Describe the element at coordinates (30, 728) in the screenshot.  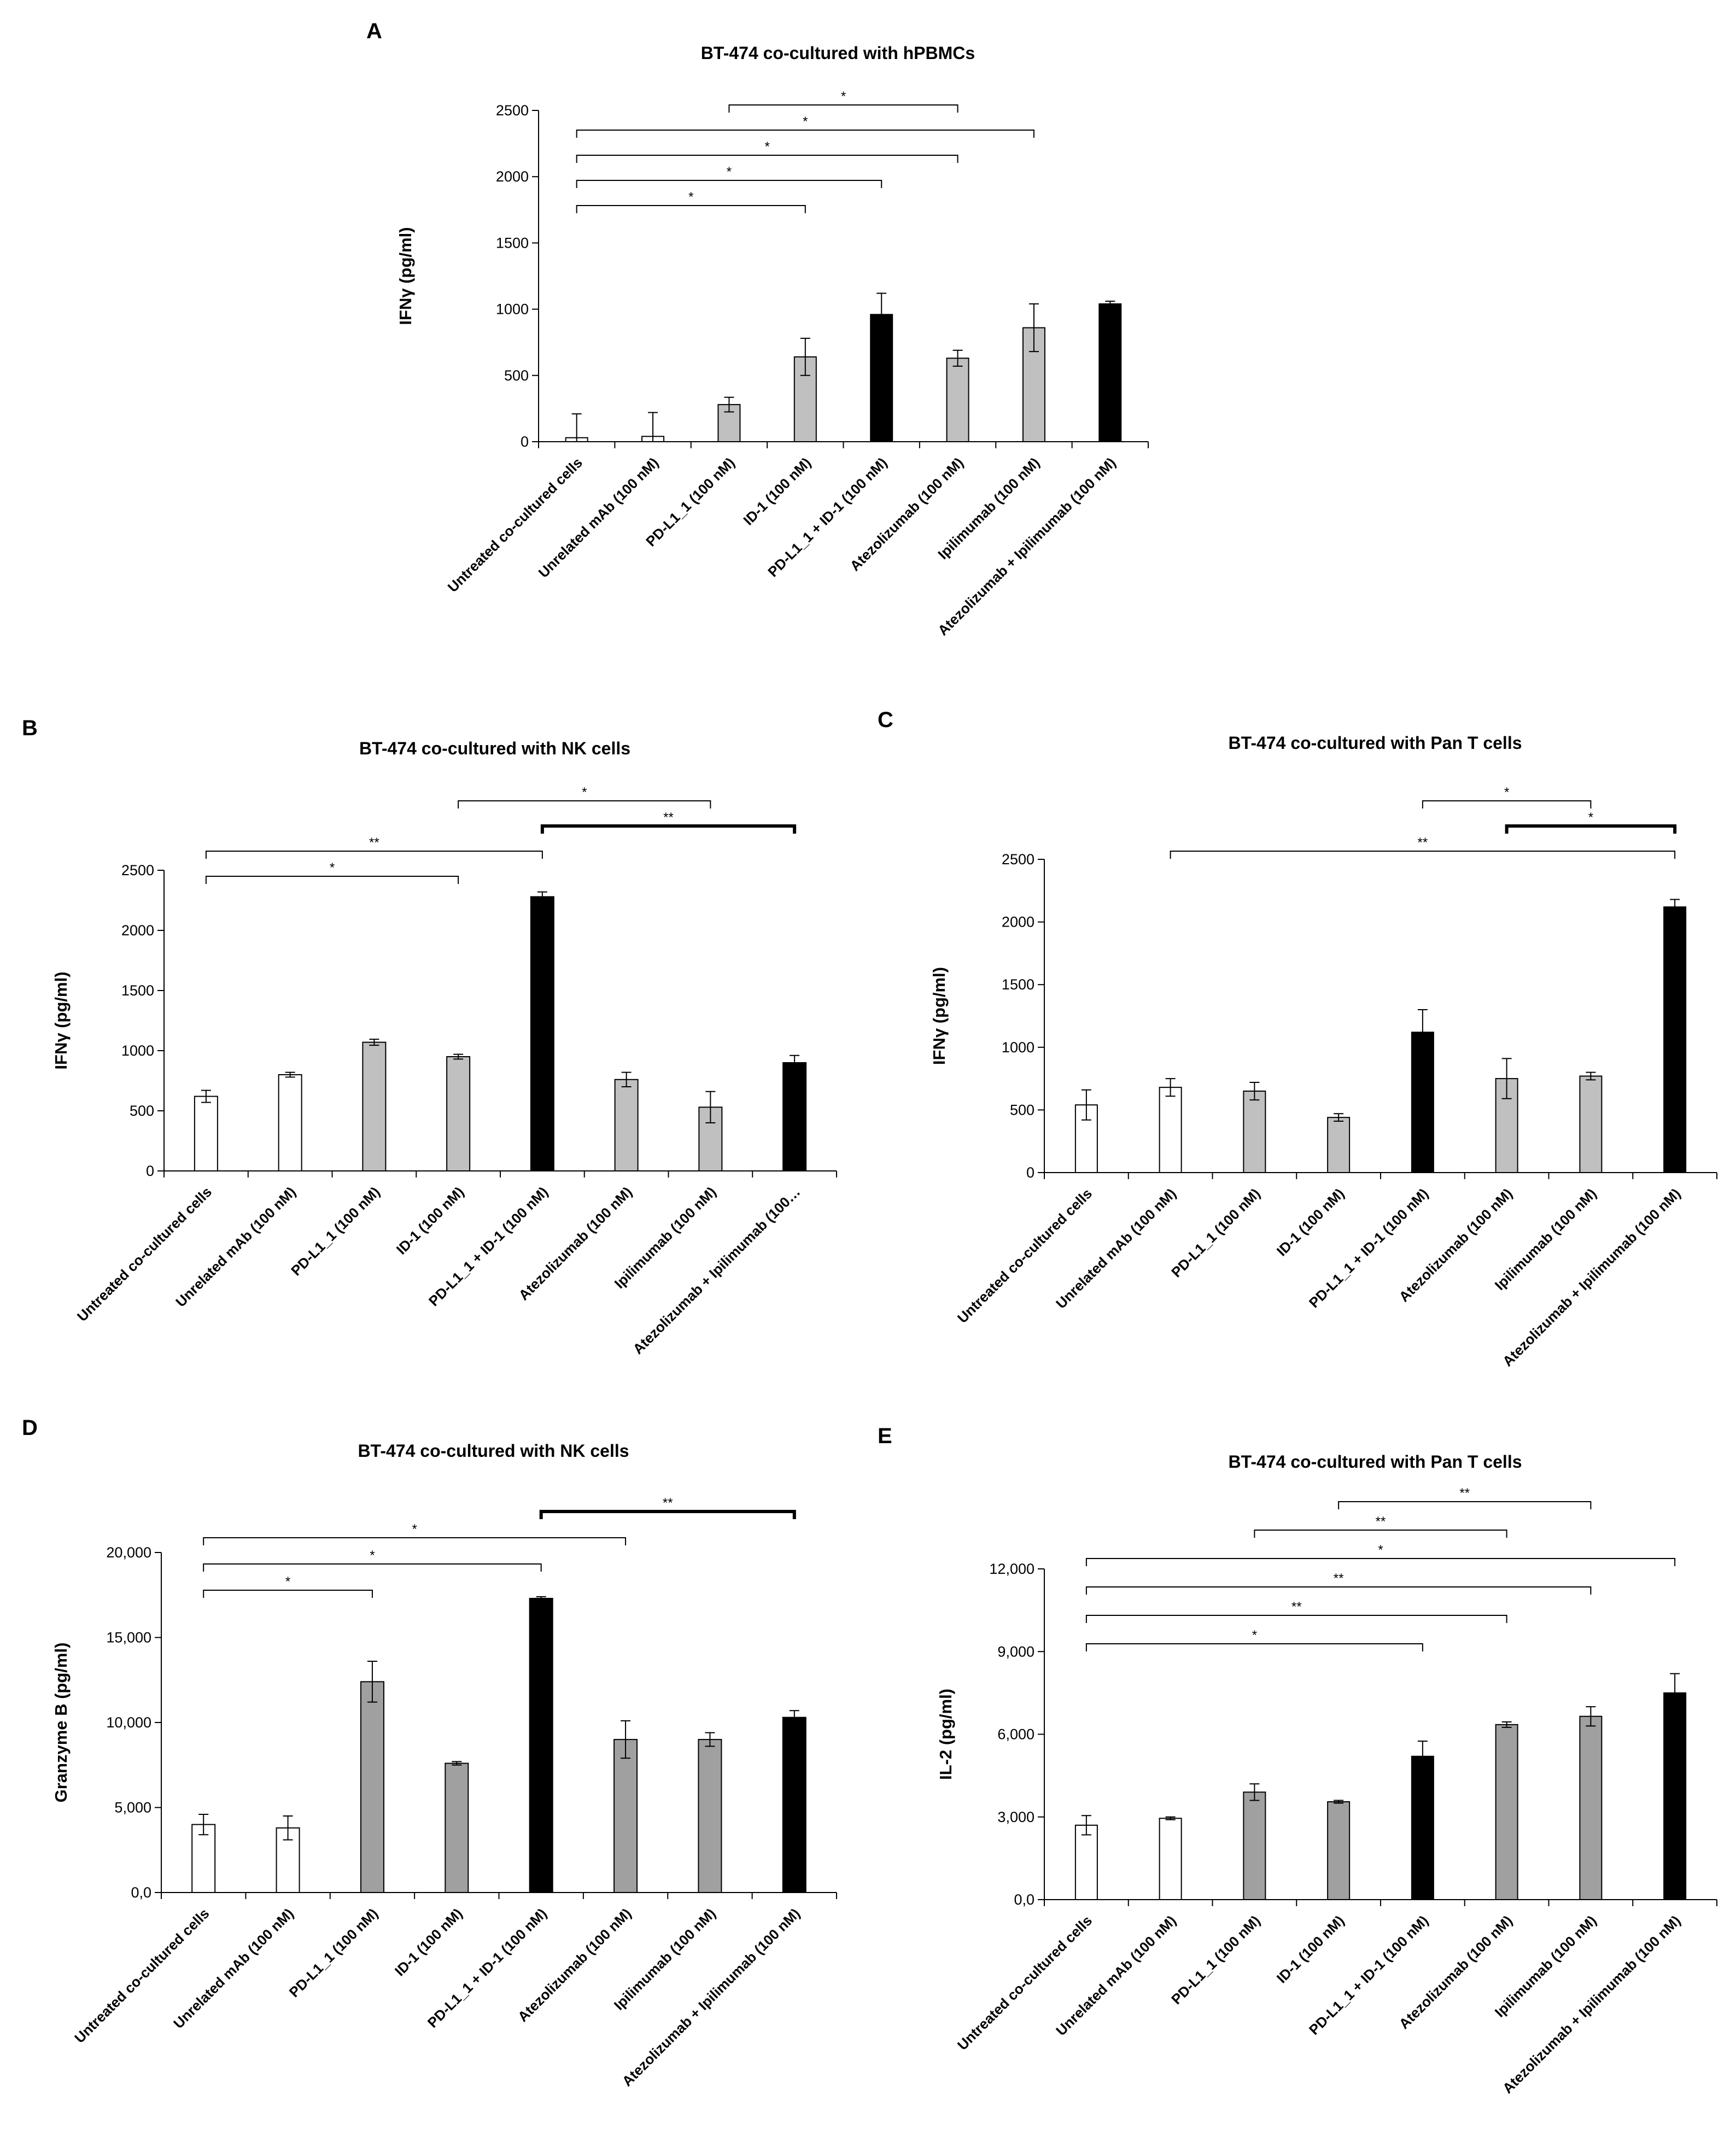
I see `panel-letter-b: B` at that location.